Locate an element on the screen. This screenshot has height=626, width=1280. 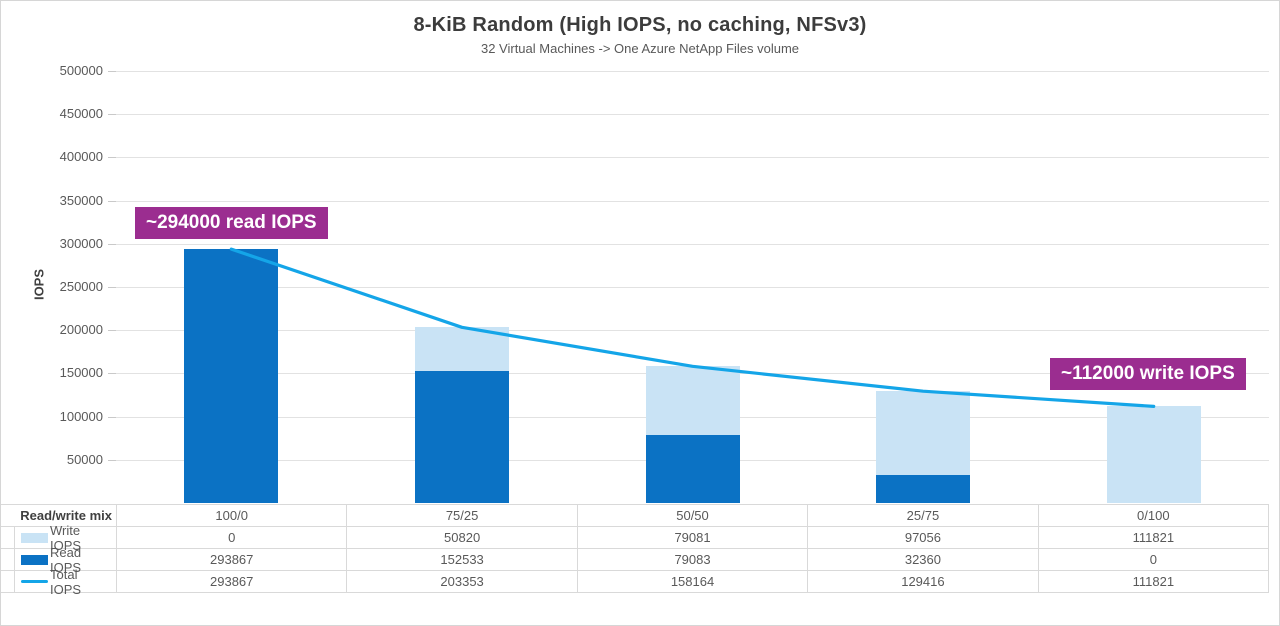
legend-line-swatch is located at coordinates (34, 581).